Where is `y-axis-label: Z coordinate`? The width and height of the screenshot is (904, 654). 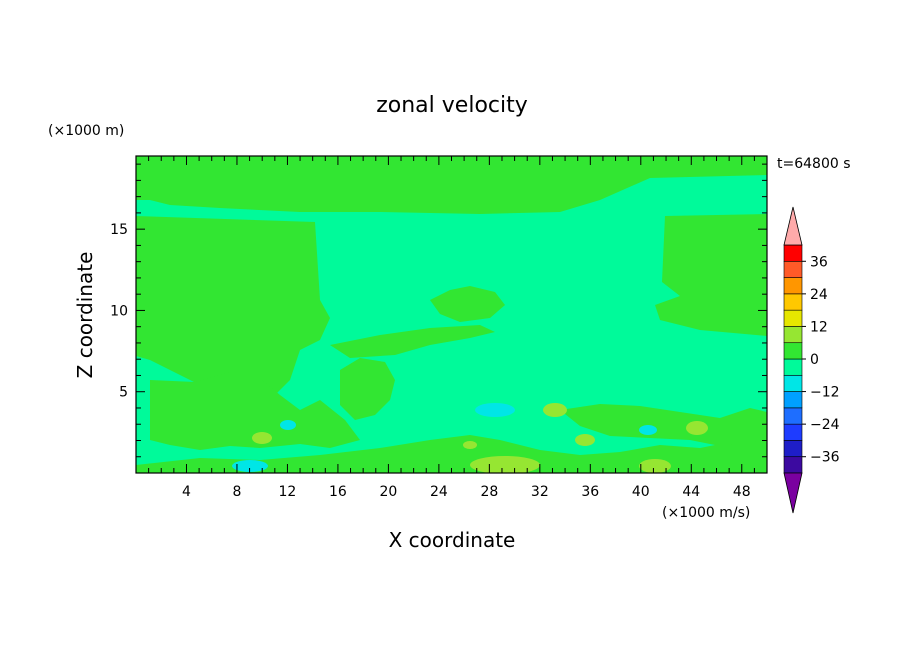 y-axis-label: Z coordinate is located at coordinates (85, 315).